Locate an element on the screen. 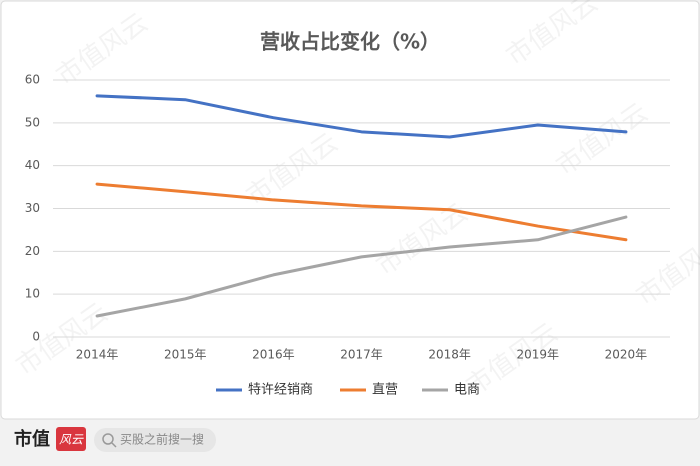 The height and width of the screenshot is (466, 700). search-box is located at coordinates (155, 440).